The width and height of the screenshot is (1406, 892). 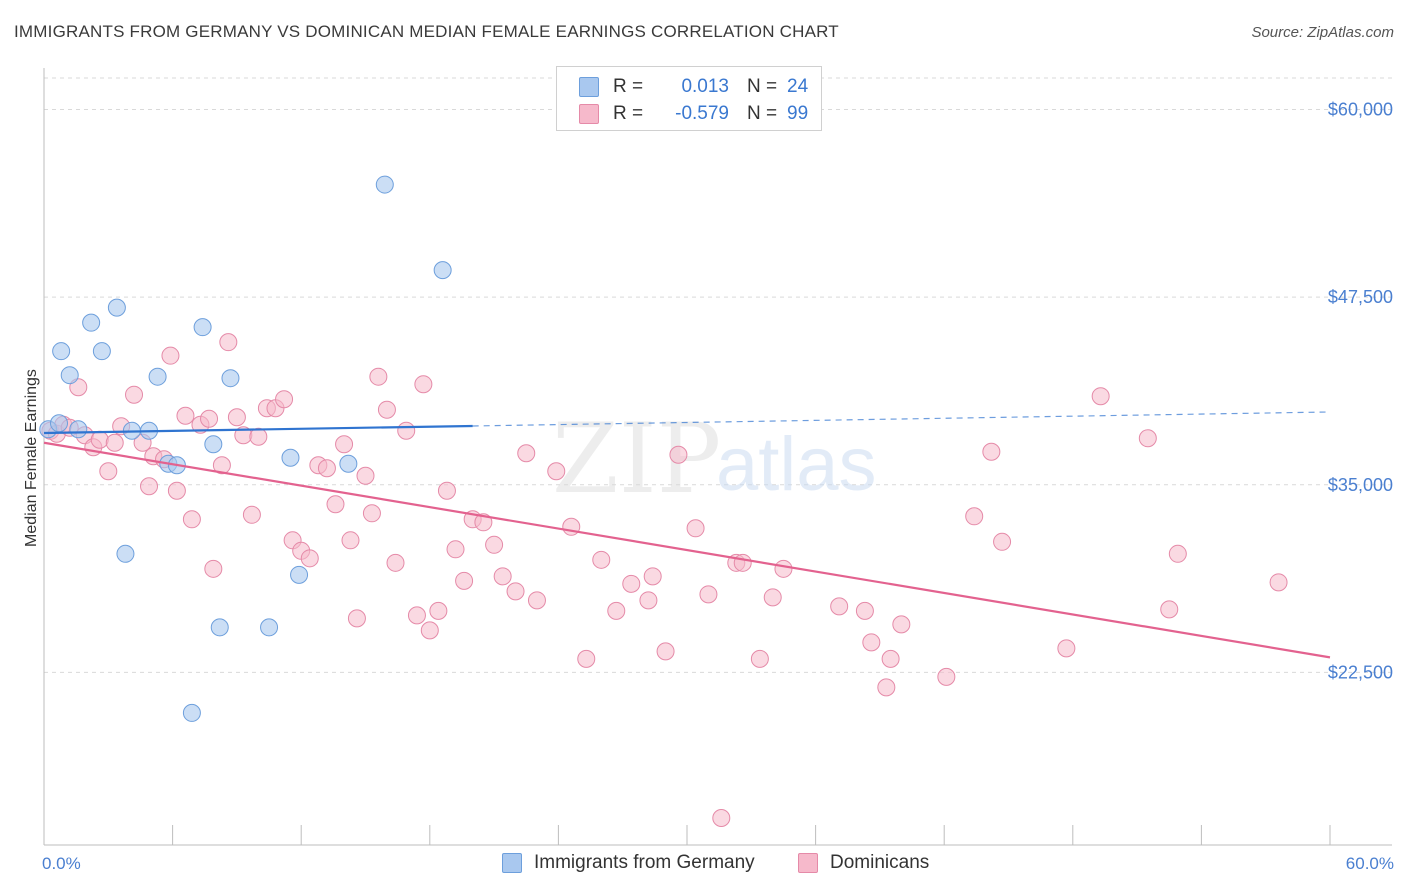 What do you see at coordinates (693, 114) in the screenshot?
I see `legend-row-dominican: R = -0.579 N = 99` at bounding box center [693, 114].